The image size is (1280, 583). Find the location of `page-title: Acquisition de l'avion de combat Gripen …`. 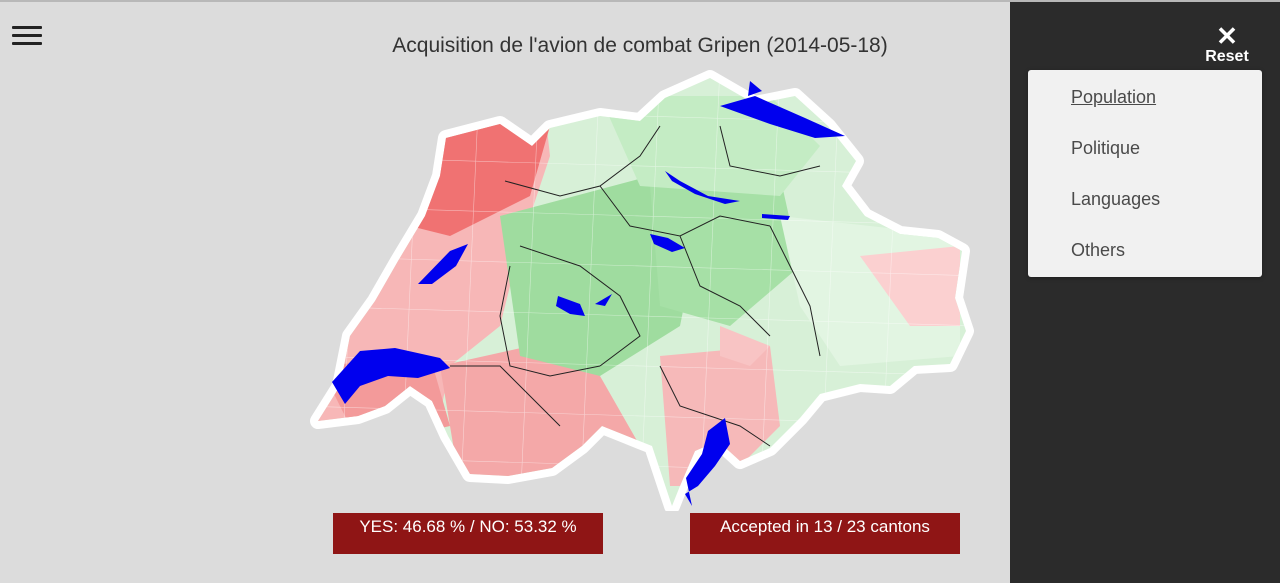

page-title: Acquisition de l'avion de combat Gripen … is located at coordinates (640, 45).